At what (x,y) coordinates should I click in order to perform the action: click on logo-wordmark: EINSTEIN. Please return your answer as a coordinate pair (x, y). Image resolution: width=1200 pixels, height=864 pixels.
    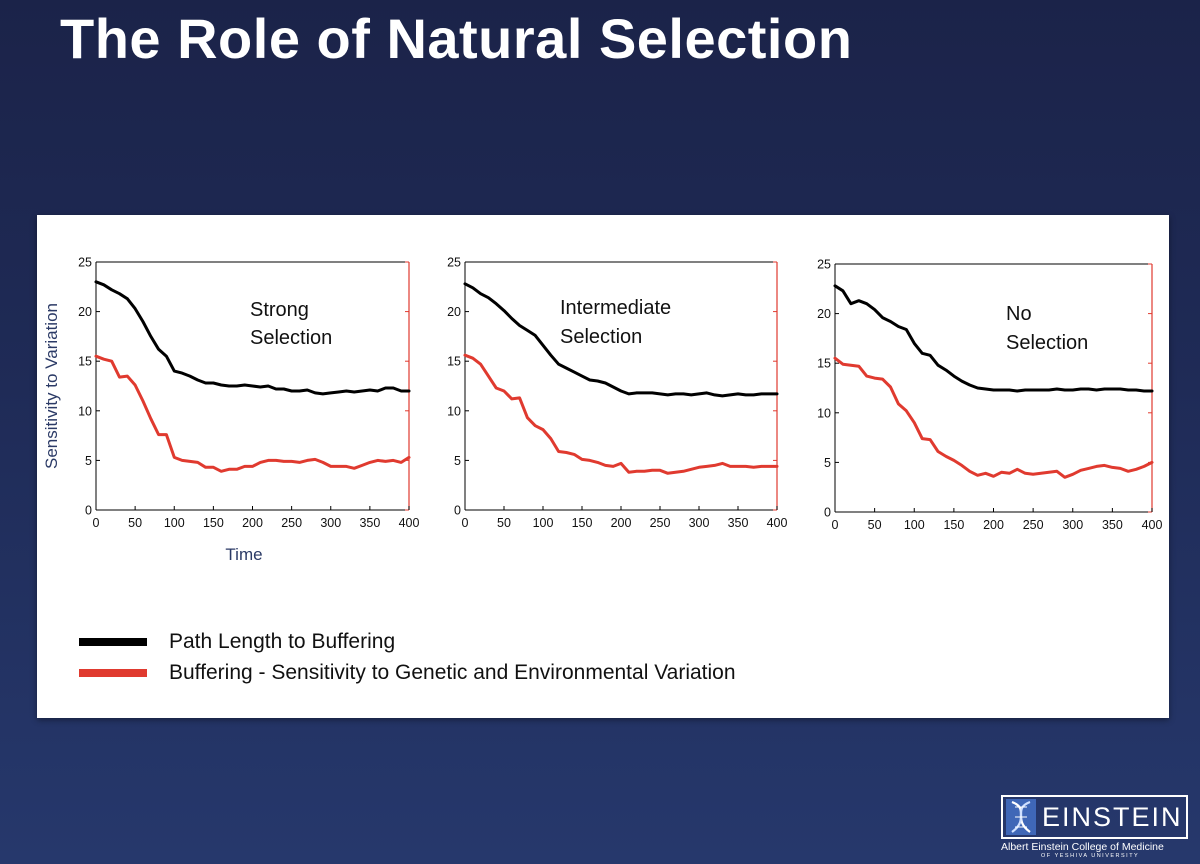
    Looking at the image, I should click on (1112, 816).